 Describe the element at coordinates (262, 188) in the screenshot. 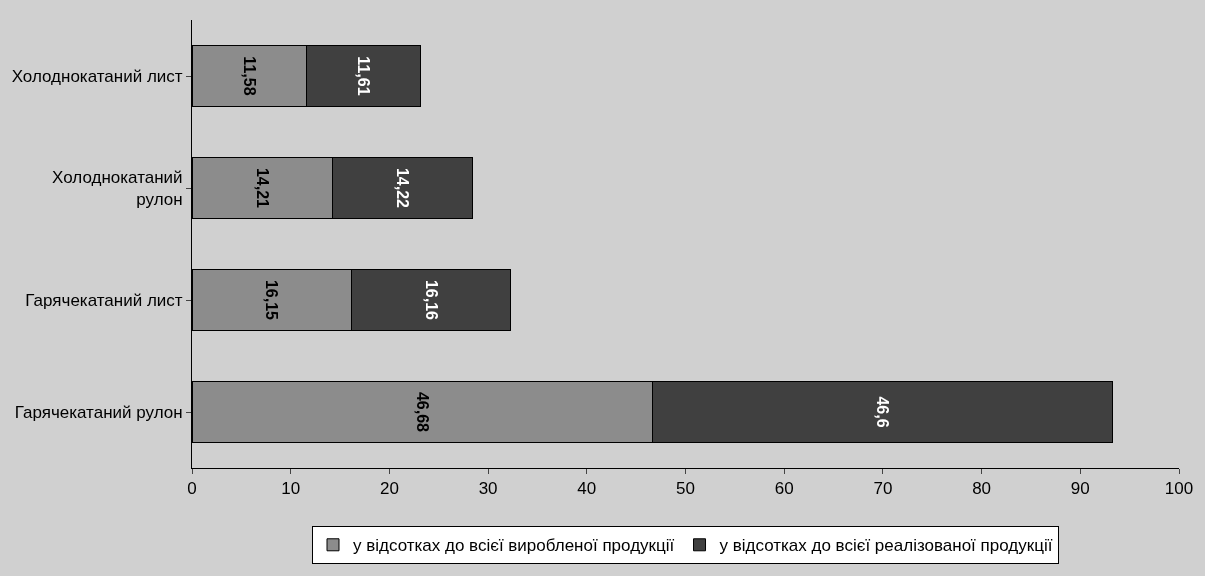

I see `data-label: 14,21` at that location.